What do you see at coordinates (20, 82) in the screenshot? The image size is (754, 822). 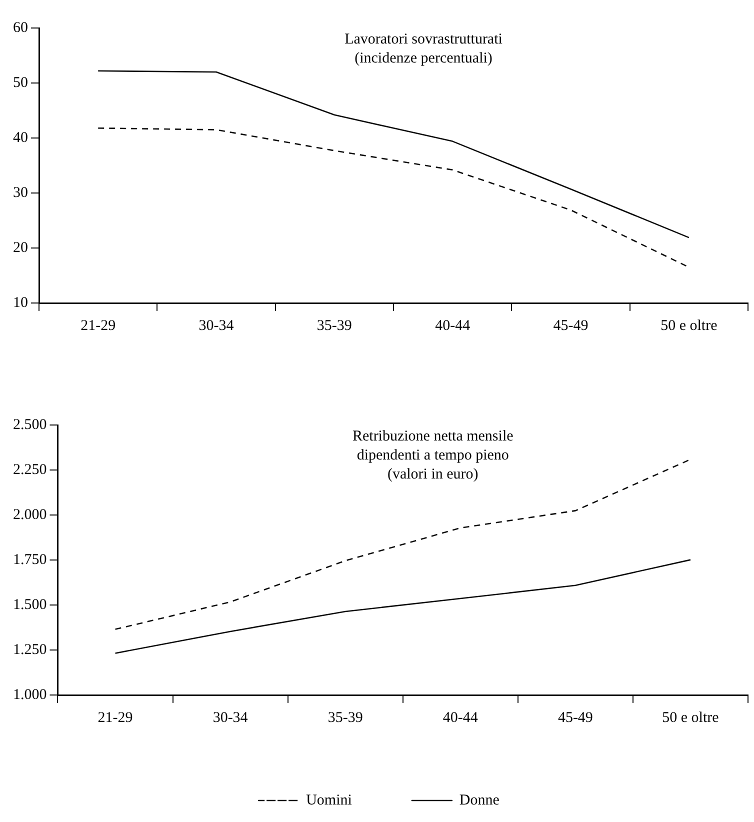 I see `y-tick-label: 50` at bounding box center [20, 82].